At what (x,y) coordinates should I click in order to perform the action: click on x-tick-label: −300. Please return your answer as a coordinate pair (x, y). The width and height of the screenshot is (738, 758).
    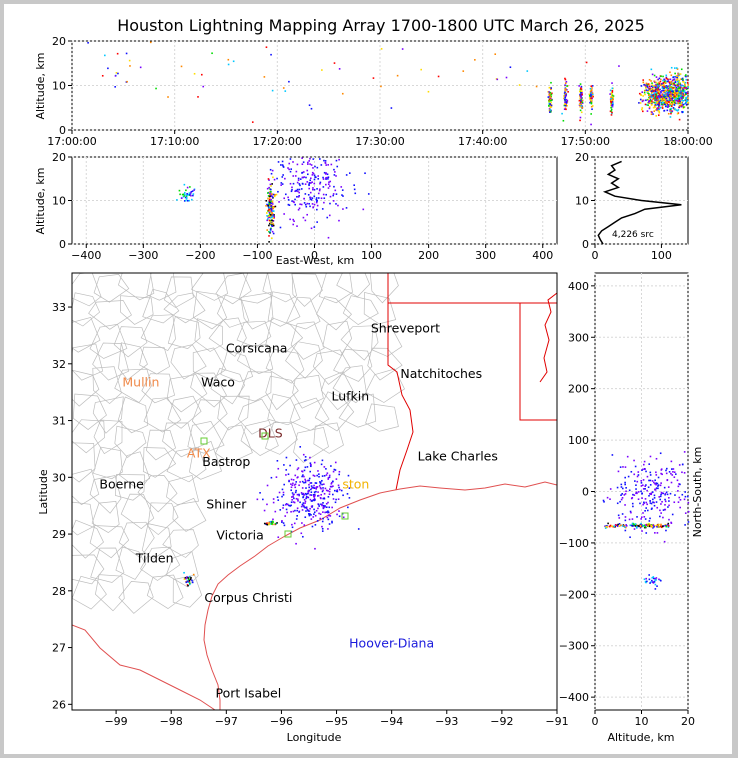
    Looking at the image, I should click on (143, 255).